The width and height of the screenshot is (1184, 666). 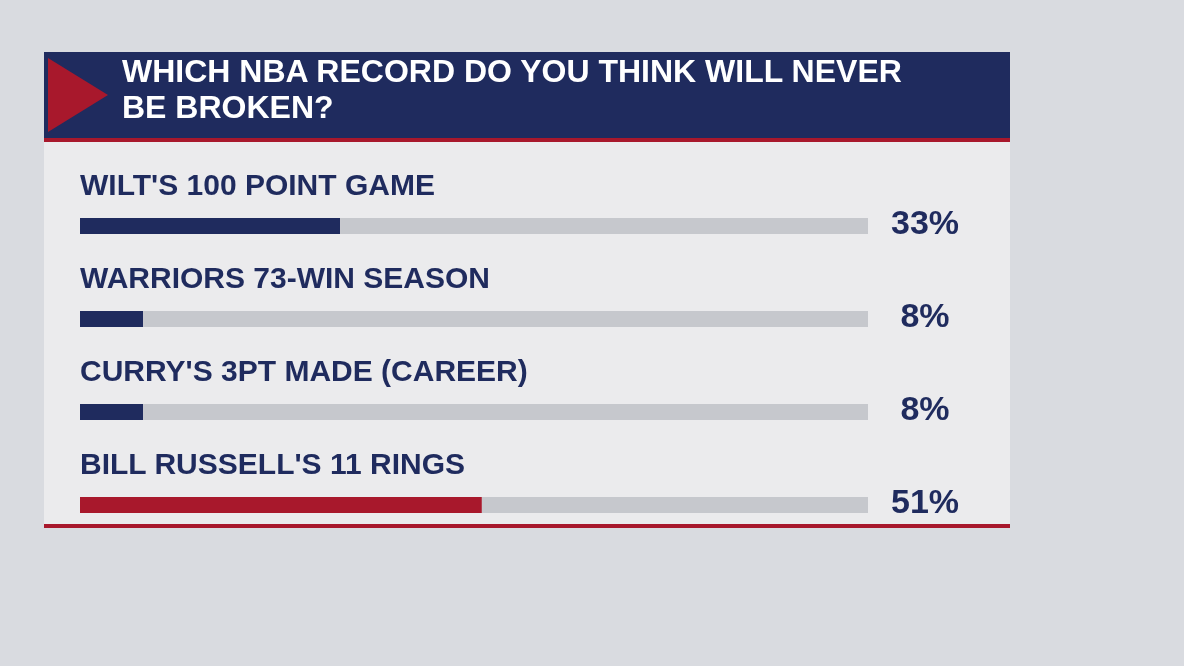 What do you see at coordinates (257, 184) in the screenshot?
I see `y-tick-label: WILT'S 100 POINT GAME` at bounding box center [257, 184].